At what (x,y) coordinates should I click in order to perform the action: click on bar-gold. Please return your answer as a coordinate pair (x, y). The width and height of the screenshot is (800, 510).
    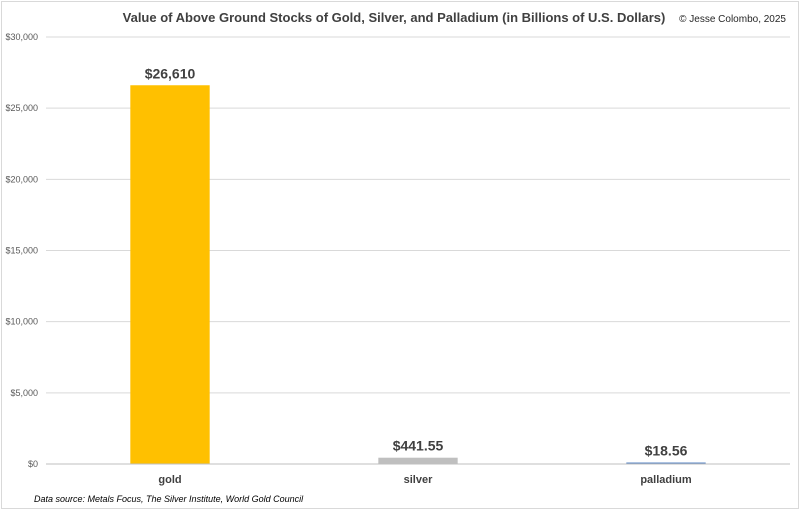
    Looking at the image, I should click on (170, 274).